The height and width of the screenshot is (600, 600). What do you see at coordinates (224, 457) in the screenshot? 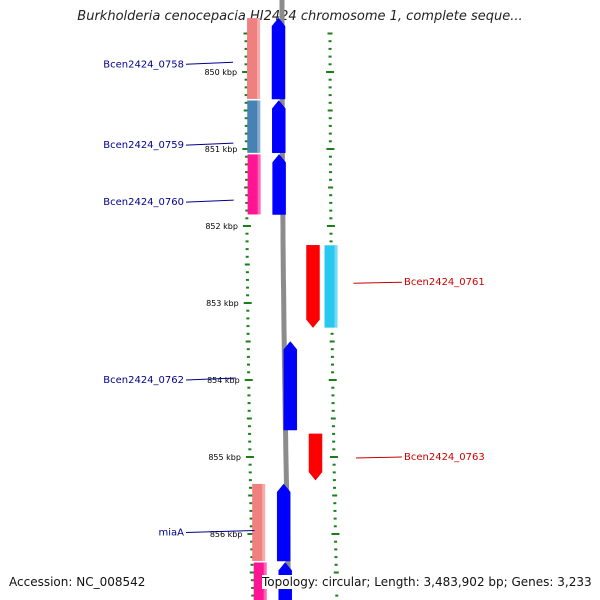
I see `scale-label: 855 kbp` at bounding box center [224, 457].